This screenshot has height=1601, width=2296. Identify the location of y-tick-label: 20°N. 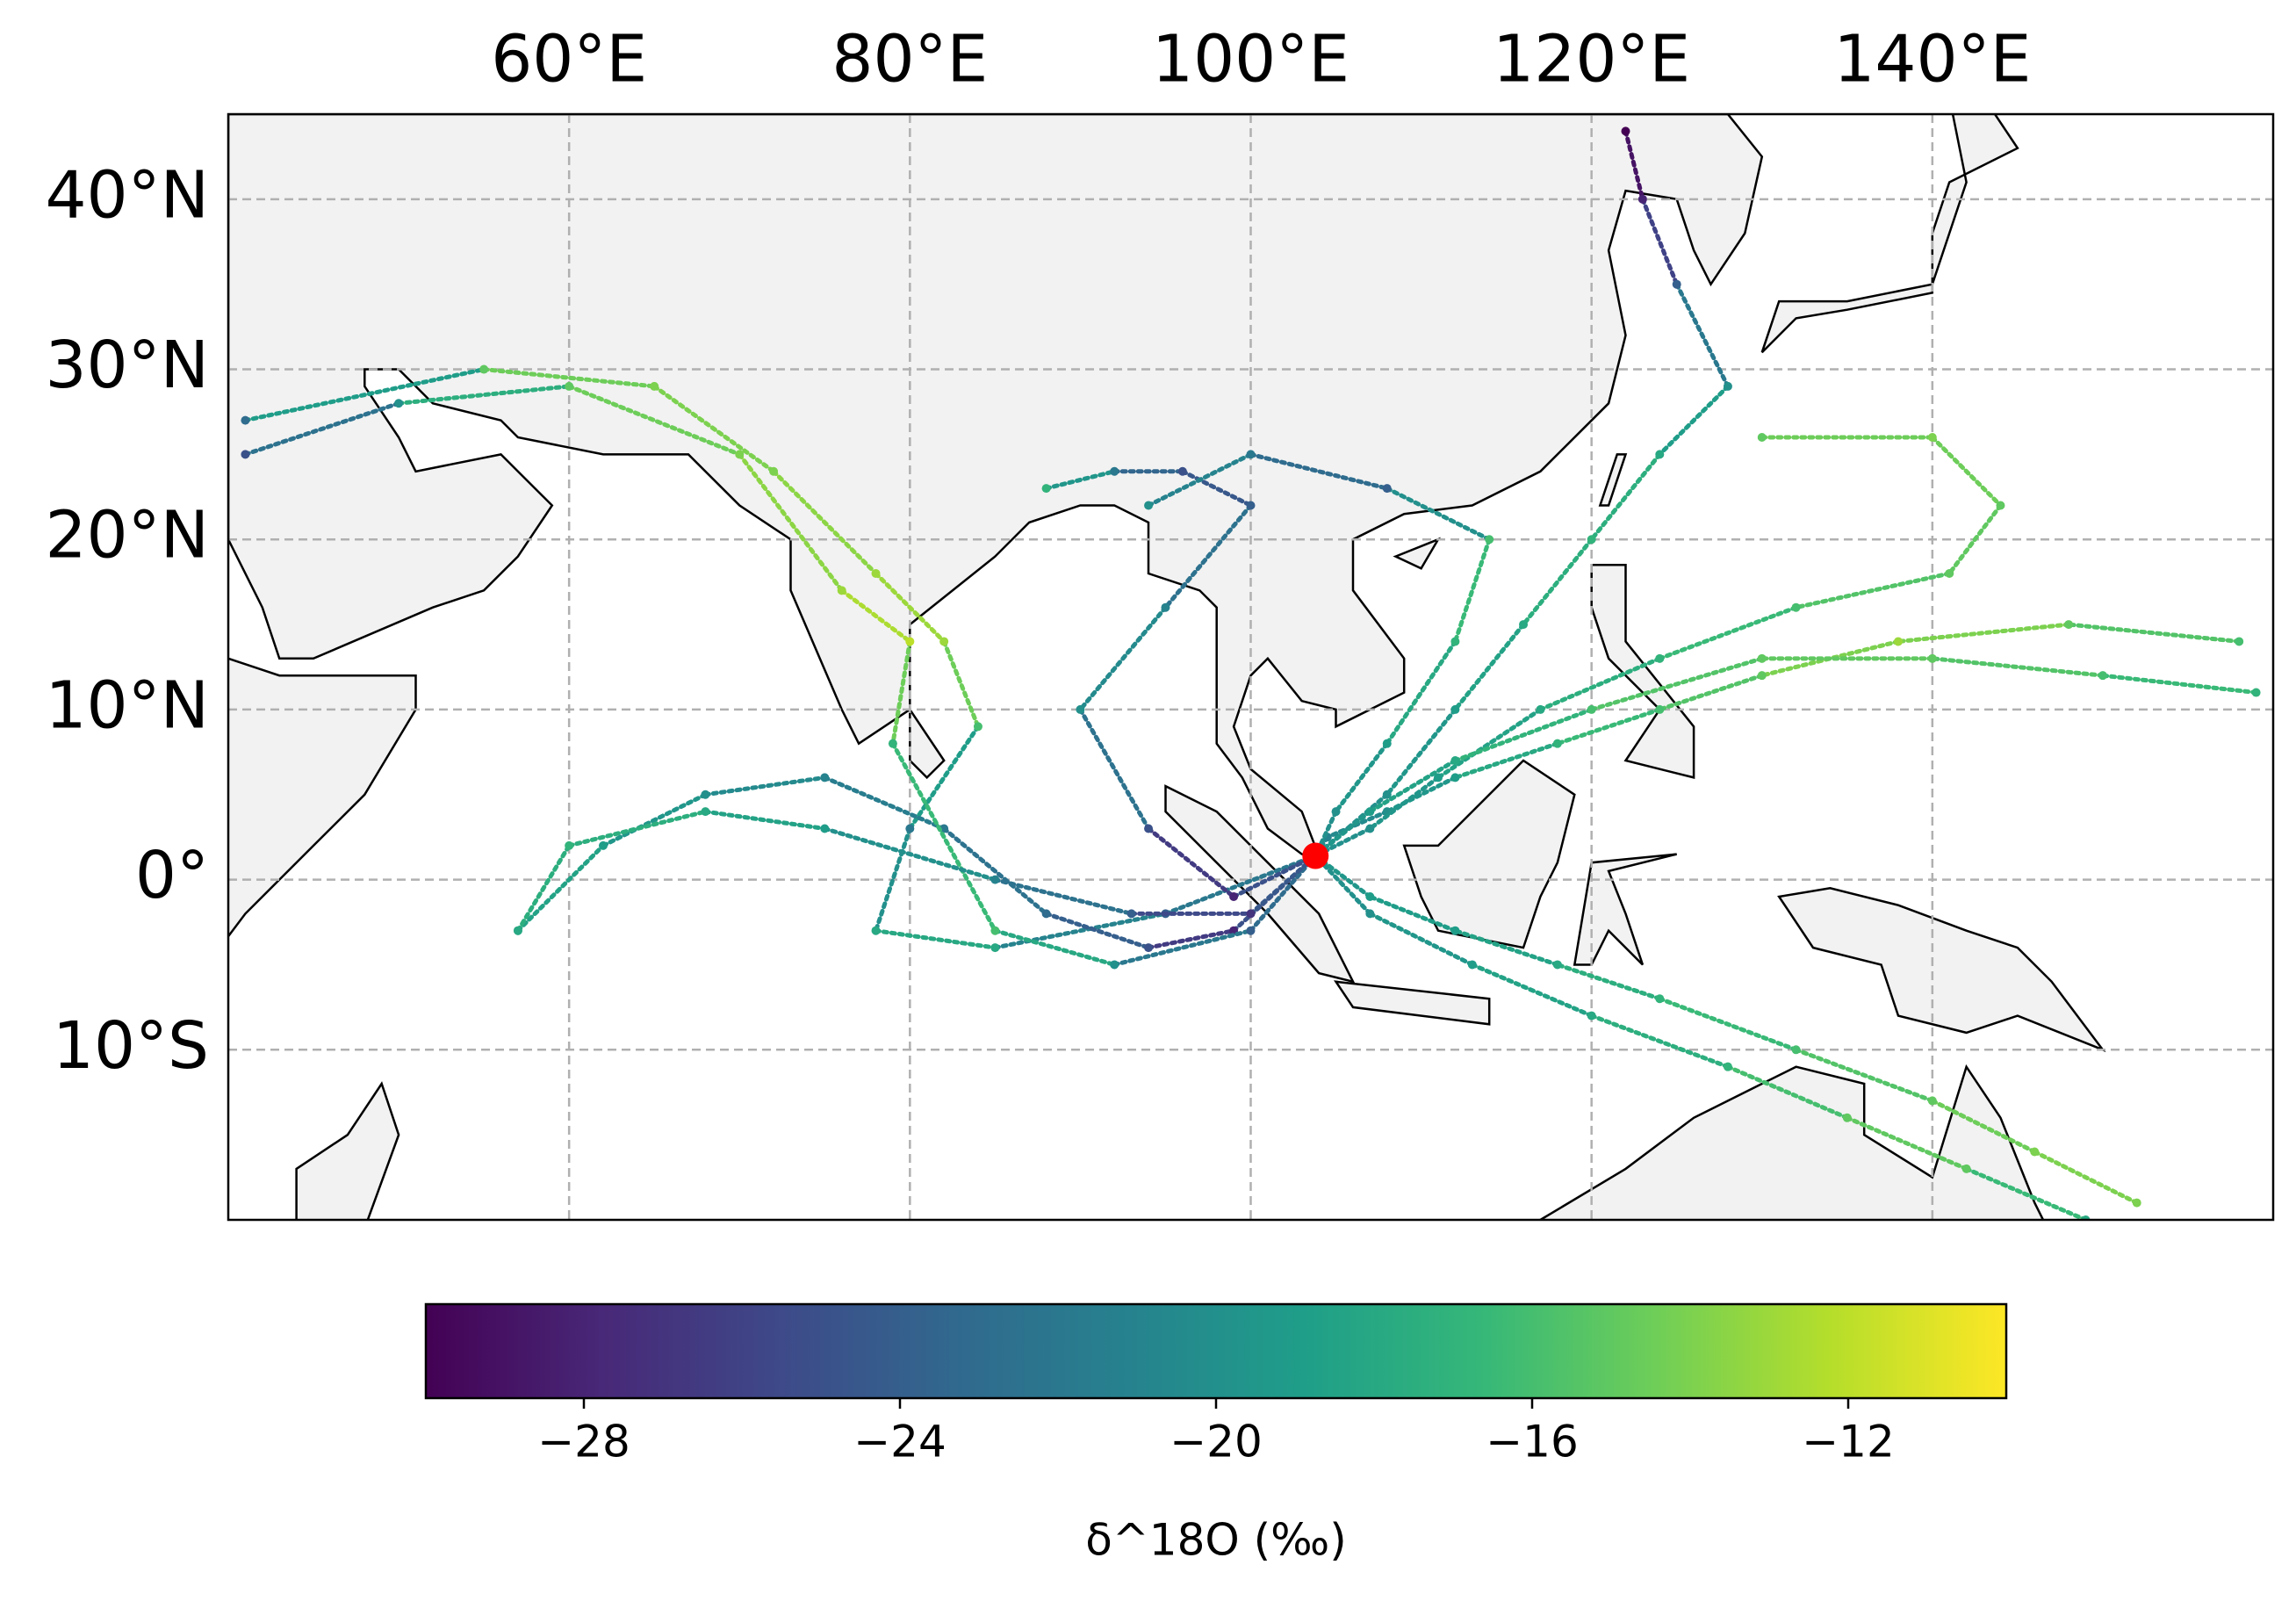
(127, 535).